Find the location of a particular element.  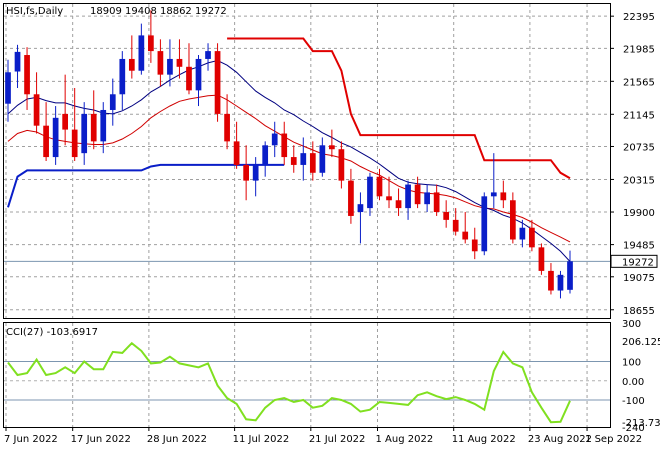

price-tick-label: 21985 is located at coordinates (639, 49).